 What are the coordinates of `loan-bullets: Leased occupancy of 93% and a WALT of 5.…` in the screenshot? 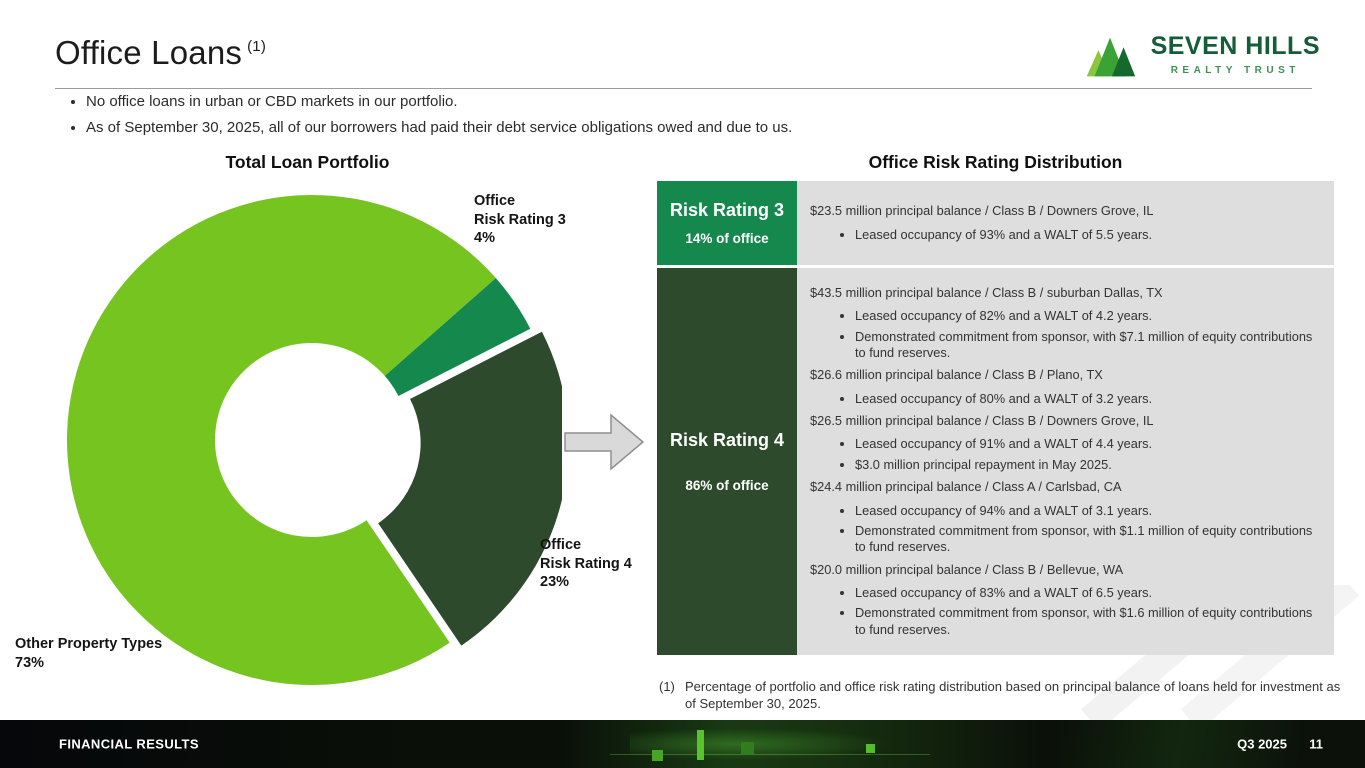 It's located at (1064, 233).